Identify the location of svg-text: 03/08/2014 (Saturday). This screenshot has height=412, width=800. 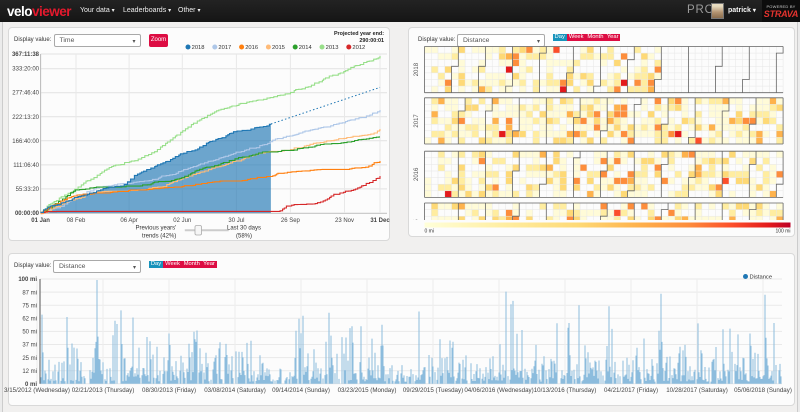
(235, 390).